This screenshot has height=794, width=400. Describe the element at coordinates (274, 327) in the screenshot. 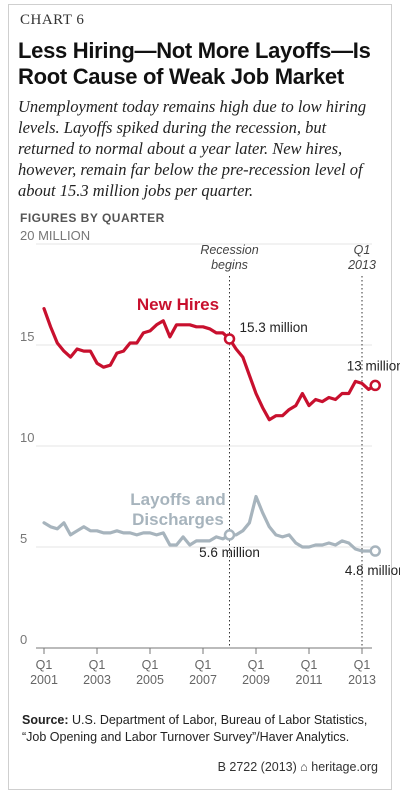

I see `data-label: 15.3 million` at that location.